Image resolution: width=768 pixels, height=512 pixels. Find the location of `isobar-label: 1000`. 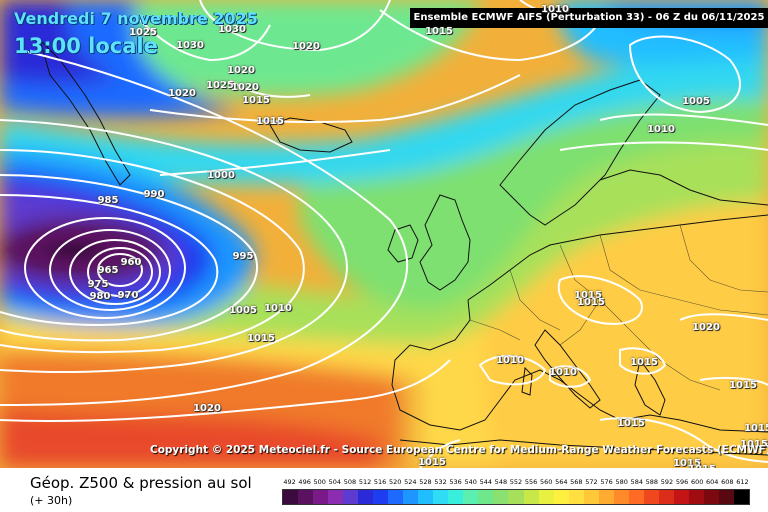

isobar-label: 1000 is located at coordinates (221, 175).